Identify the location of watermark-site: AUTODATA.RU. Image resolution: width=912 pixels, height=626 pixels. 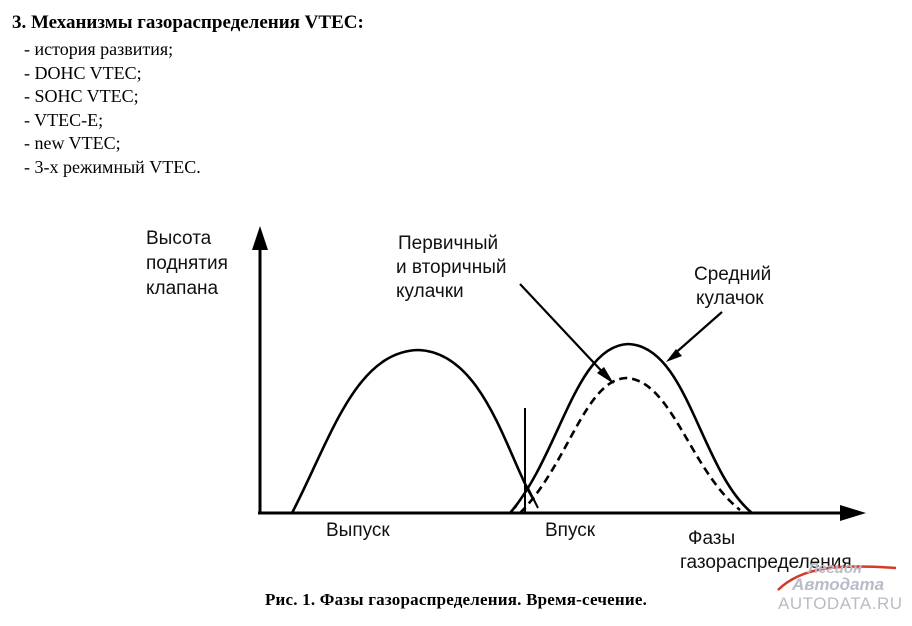
(840, 603).